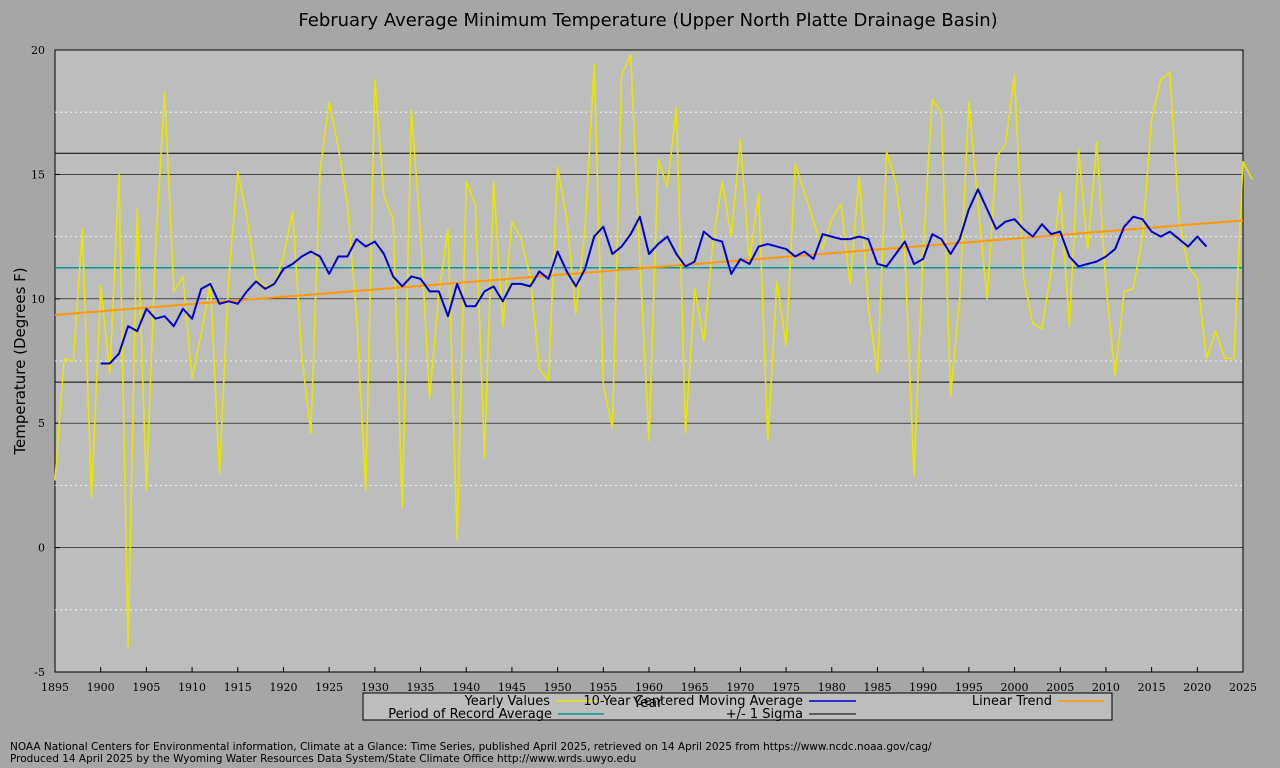 The height and width of the screenshot is (768, 1280). I want to click on x-tick-label: 1975, so click(786, 687).